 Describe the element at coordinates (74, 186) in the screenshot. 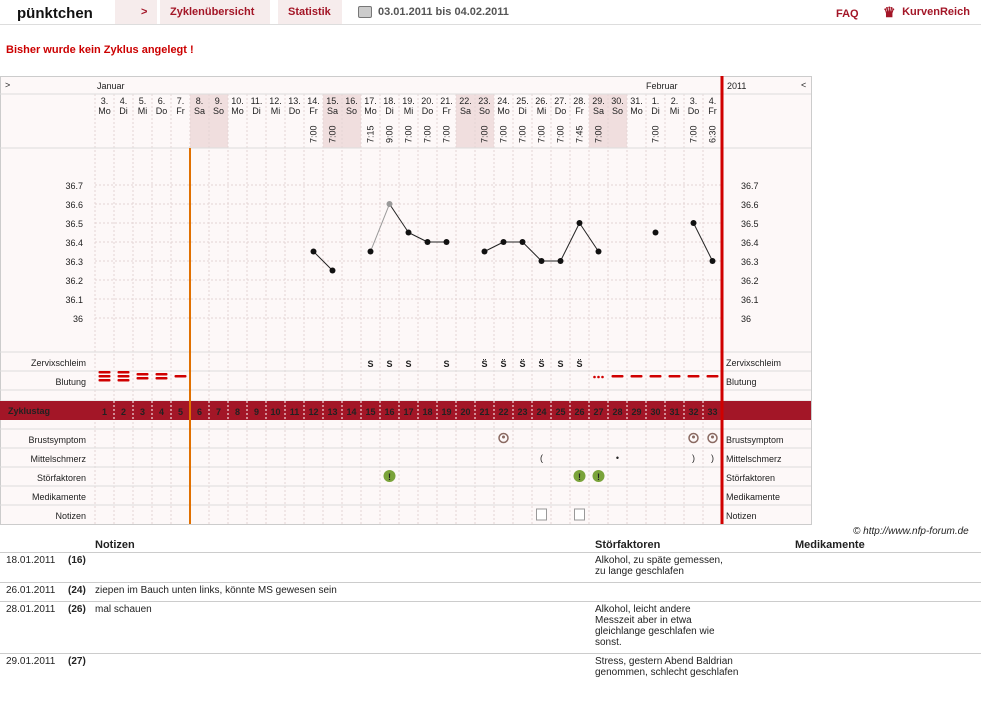

I see `y-tick-left: 36.7` at that location.